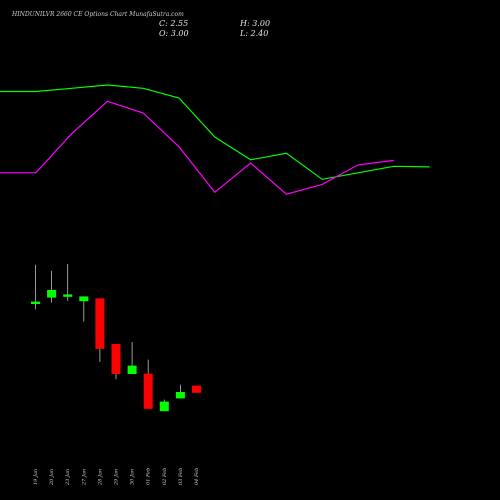 This screenshot has width=500, height=500. What do you see at coordinates (174, 33) in the screenshot?
I see `open-value: O: 3.00` at bounding box center [174, 33].